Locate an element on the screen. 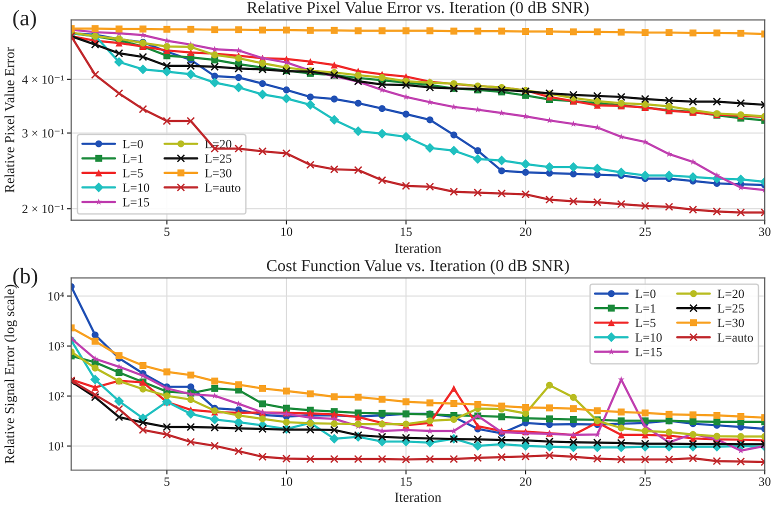 The height and width of the screenshot is (511, 774). chart-title: Relative Pixel Value Error vs. Iteration (0 dB SNR) is located at coordinates (418, 9).